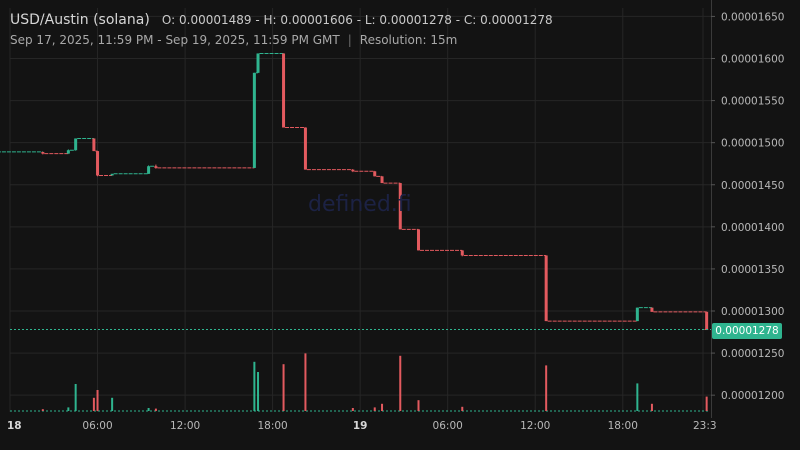  Describe the element at coordinates (360, 204) in the screenshot. I see `watermark: defined.fi` at that location.